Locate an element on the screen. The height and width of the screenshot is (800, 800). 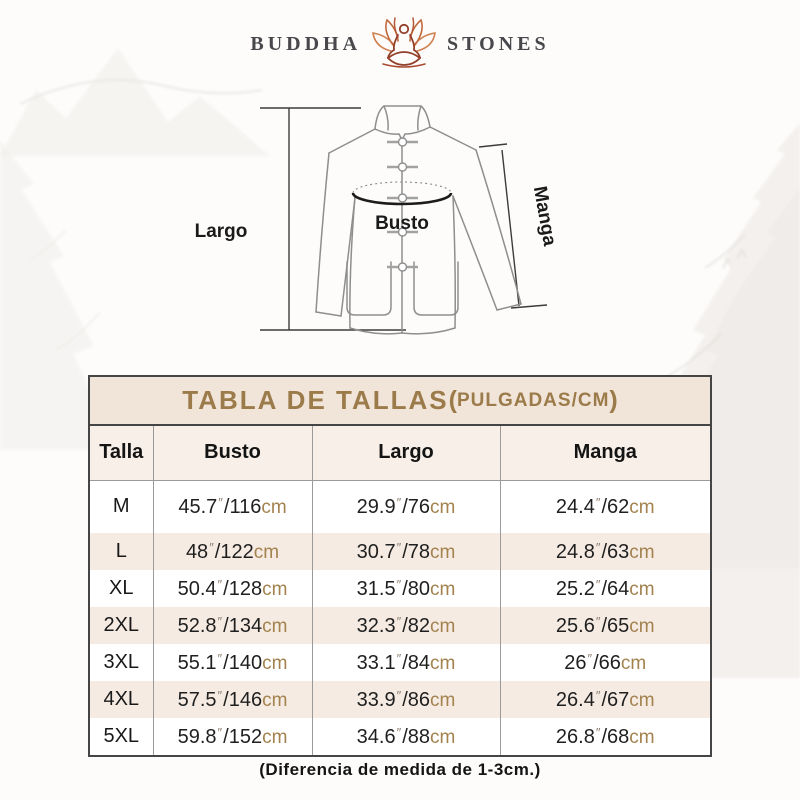
largo-cell: 31.5″/80cm is located at coordinates (405, 588).